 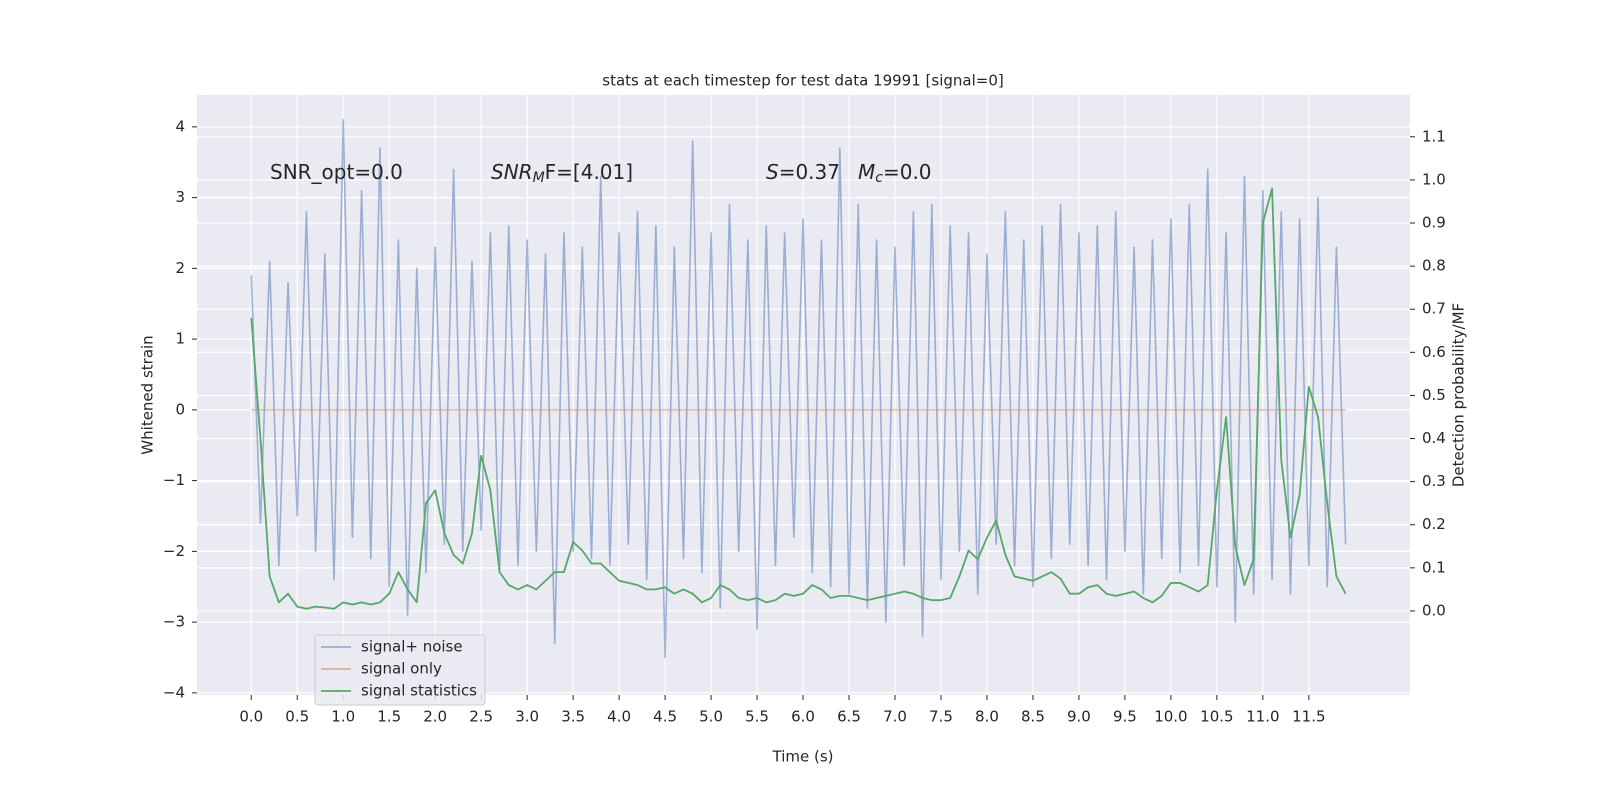 I want to click on x-tick-label: 4.5, so click(x=665, y=717).